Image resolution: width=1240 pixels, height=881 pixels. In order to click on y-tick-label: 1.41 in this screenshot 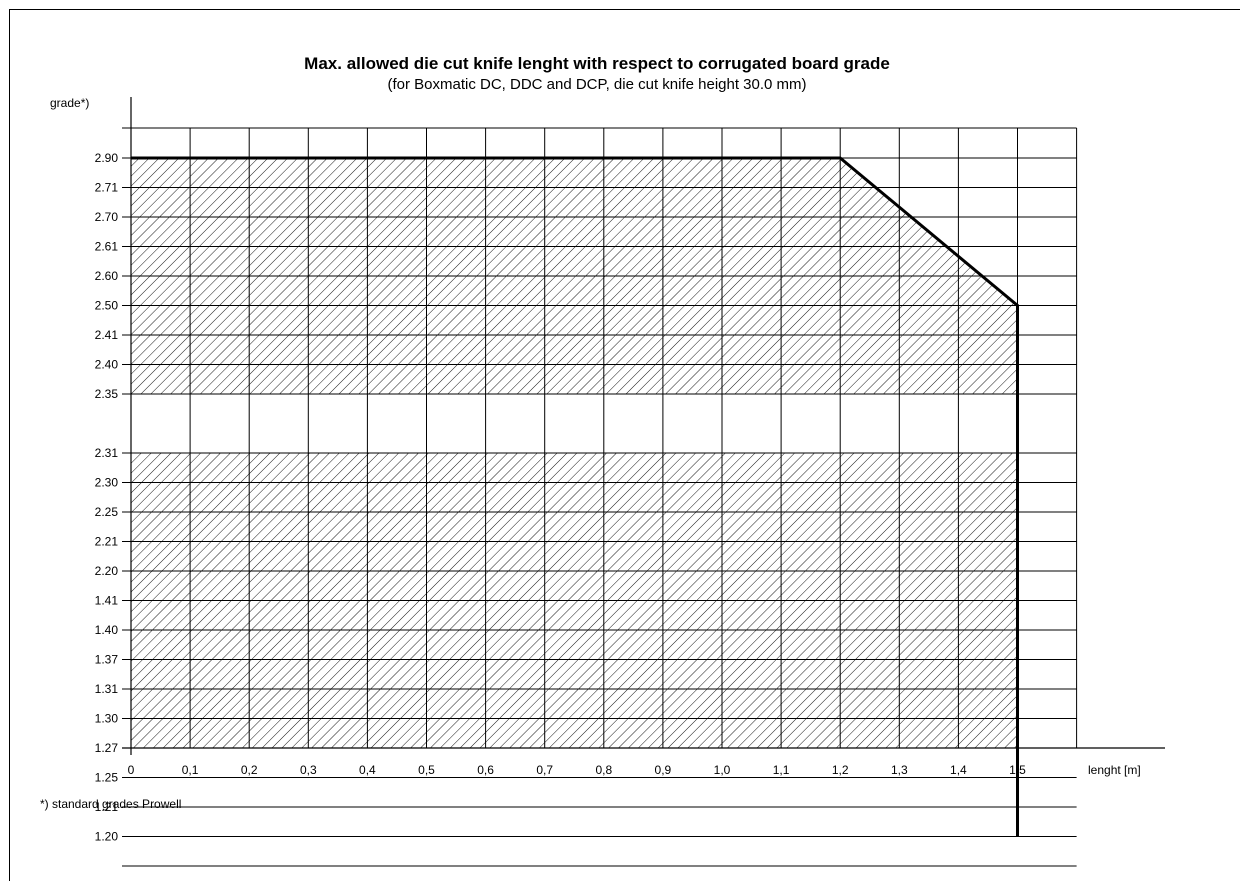, I will do `click(107, 601)`.